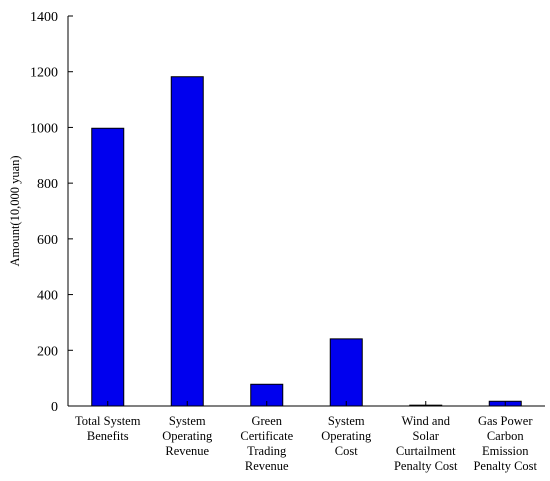 This screenshot has width=550, height=481. What do you see at coordinates (47, 296) in the screenshot?
I see `y-tick-label: 400` at bounding box center [47, 296].